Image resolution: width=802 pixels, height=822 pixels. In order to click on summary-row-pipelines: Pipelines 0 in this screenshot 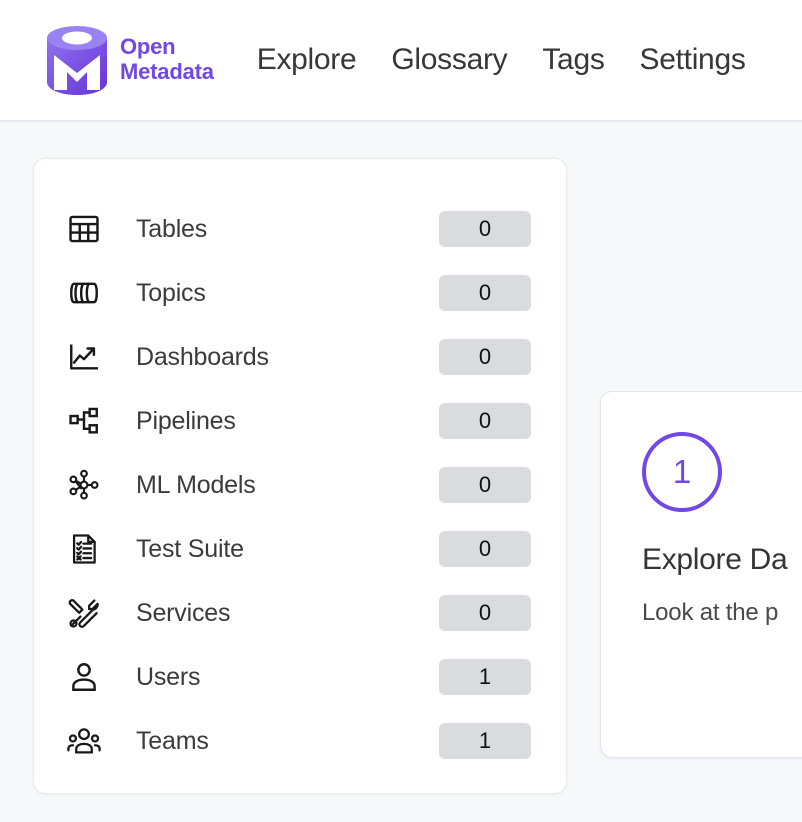, I will do `click(296, 421)`.